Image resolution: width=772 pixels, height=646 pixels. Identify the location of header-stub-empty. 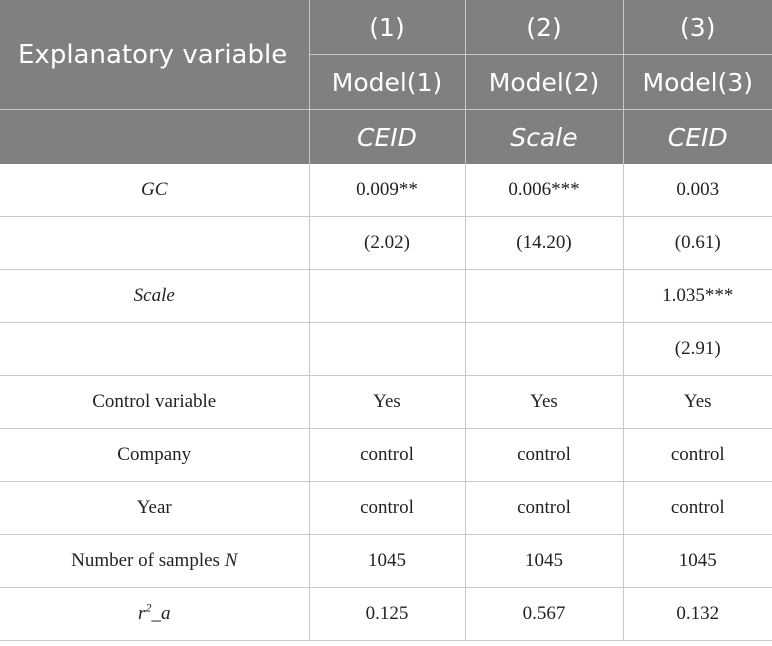
(155, 136).